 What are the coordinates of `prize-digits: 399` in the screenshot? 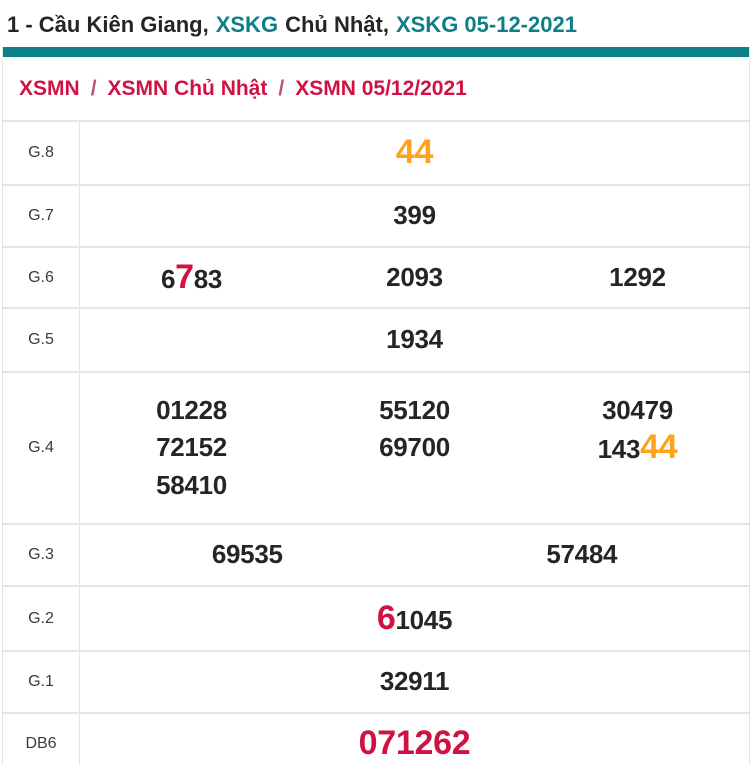 It's located at (414, 215).